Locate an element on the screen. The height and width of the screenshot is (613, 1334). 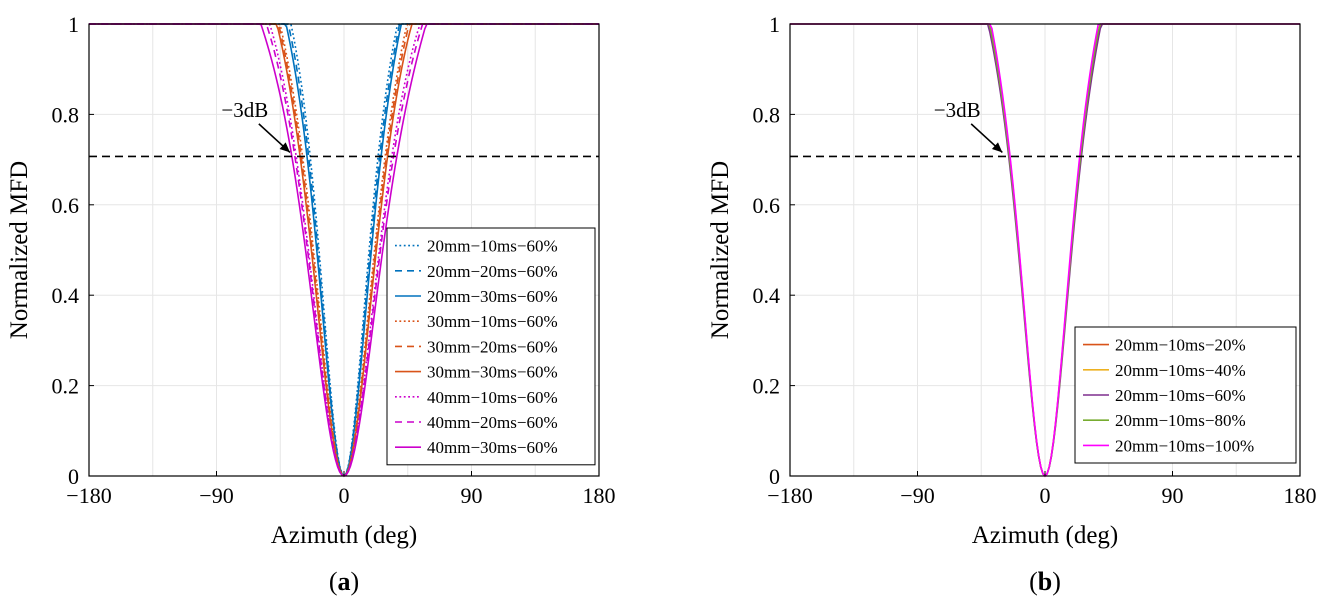
annotation-b: −3dB is located at coordinates (968, 126).